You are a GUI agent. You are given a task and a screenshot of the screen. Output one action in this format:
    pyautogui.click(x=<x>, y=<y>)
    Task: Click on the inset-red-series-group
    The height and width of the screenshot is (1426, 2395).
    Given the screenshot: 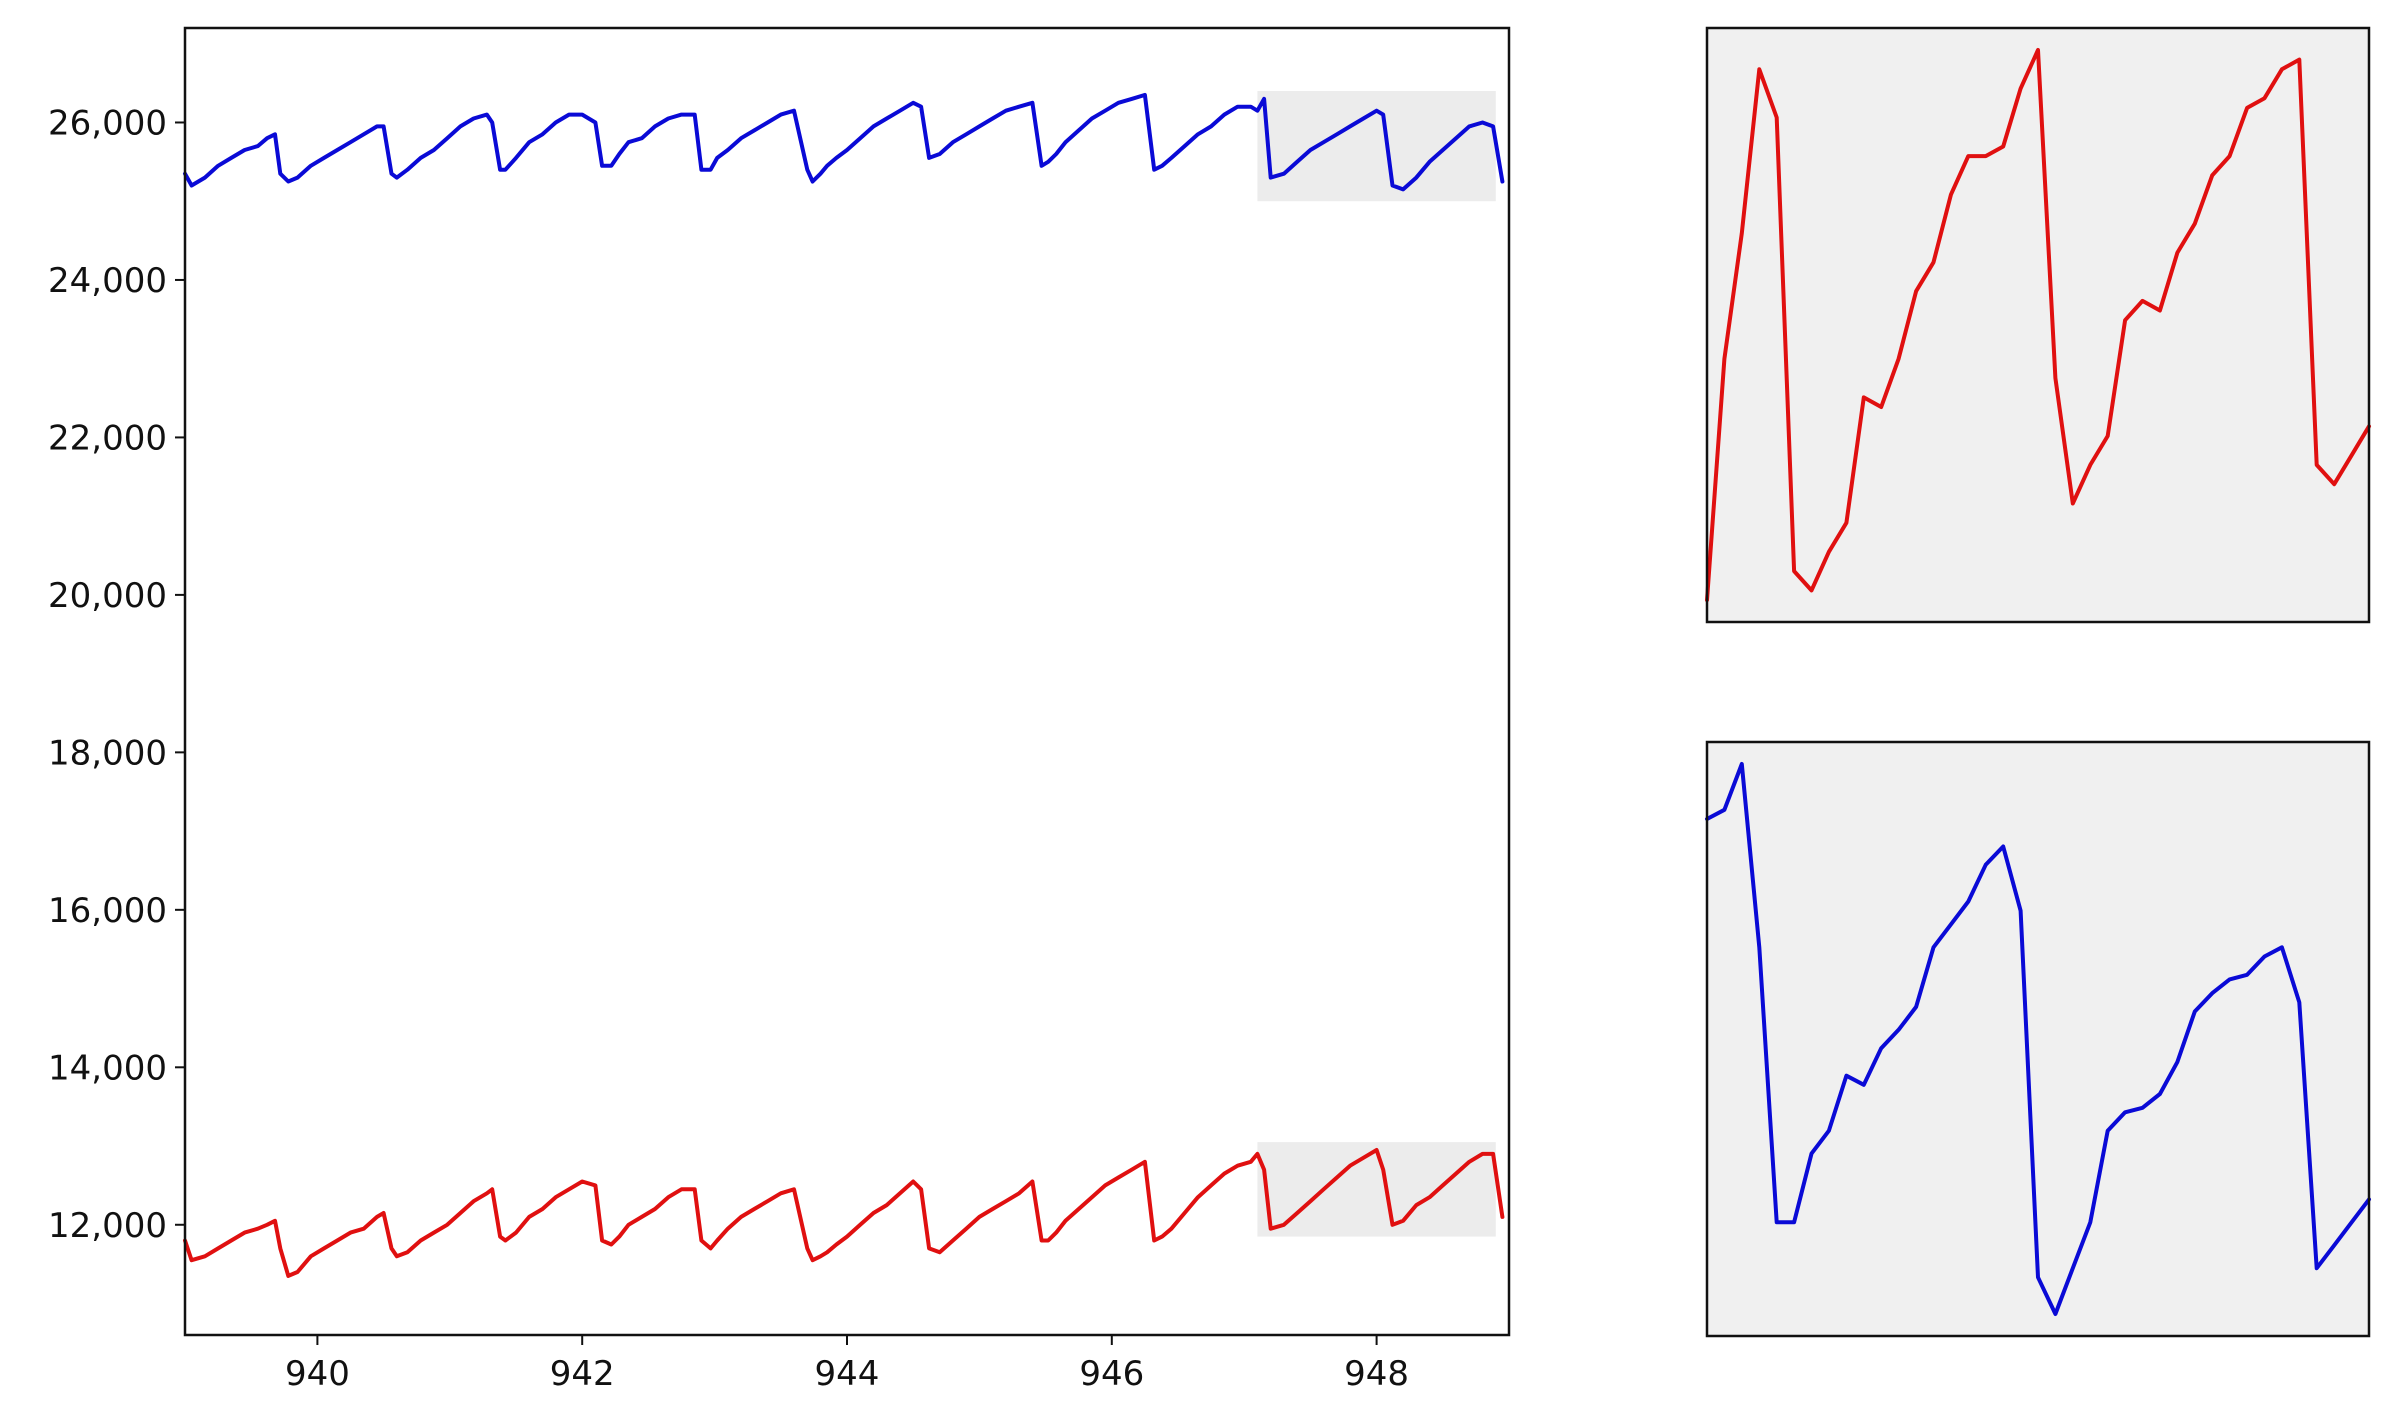 What is the action you would take?
    pyautogui.click(x=2038, y=325)
    